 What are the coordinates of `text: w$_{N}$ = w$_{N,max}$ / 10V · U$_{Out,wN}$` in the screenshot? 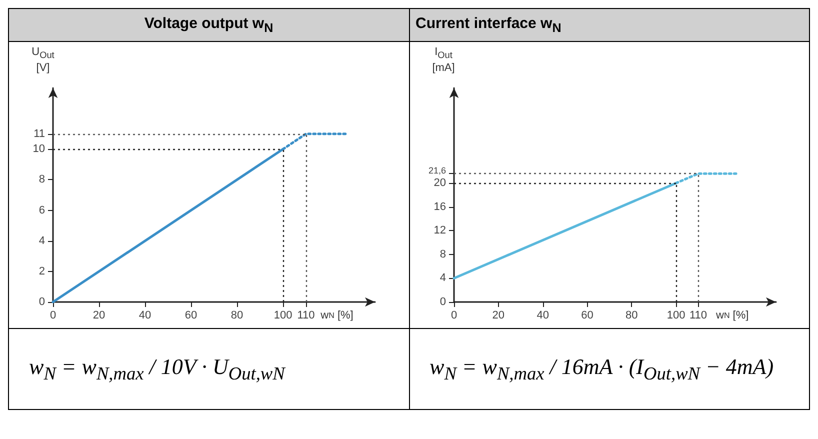 It's located at (158, 369).